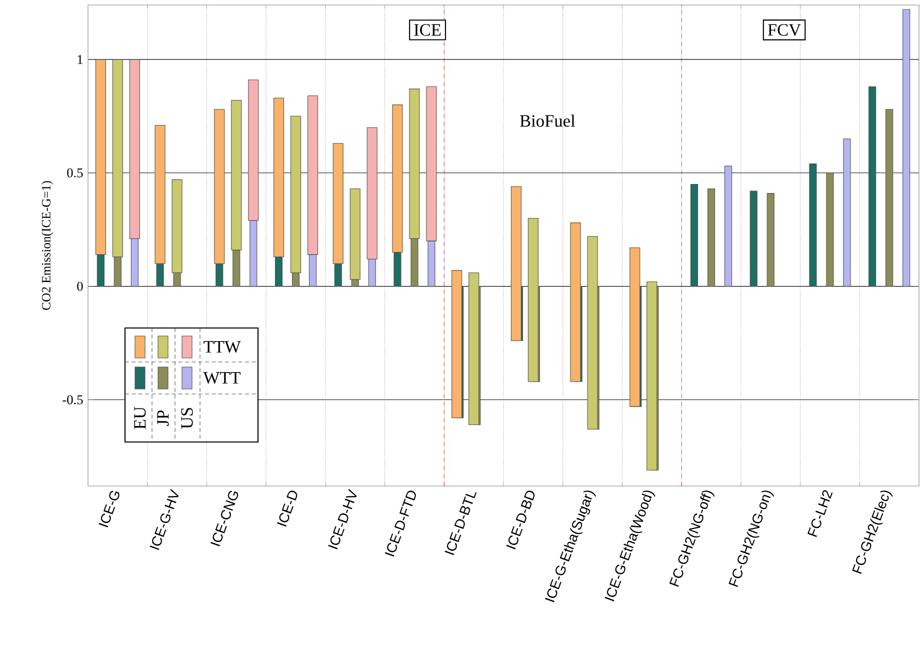  Describe the element at coordinates (72, 399) in the screenshot. I see `y-tick-label: -0.5` at that location.